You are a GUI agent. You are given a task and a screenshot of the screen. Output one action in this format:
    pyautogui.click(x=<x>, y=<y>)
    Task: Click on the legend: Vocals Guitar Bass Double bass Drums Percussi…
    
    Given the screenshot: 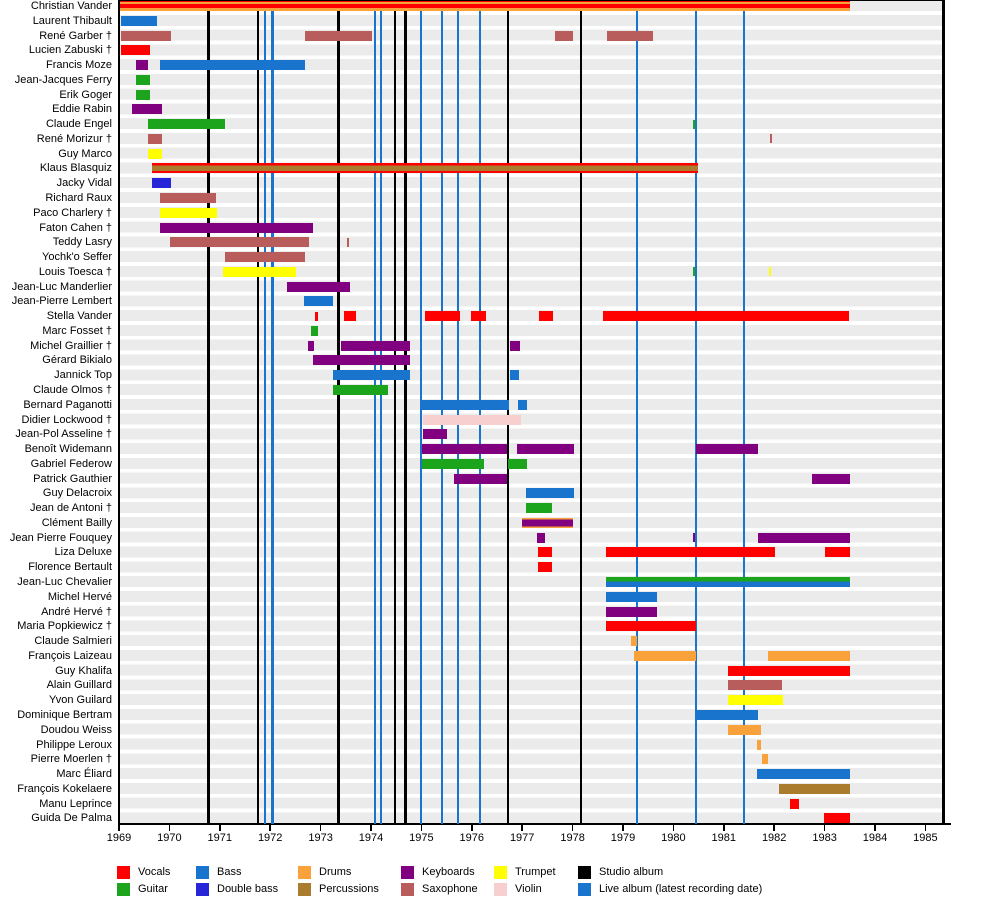 What is the action you would take?
    pyautogui.click(x=500, y=882)
    